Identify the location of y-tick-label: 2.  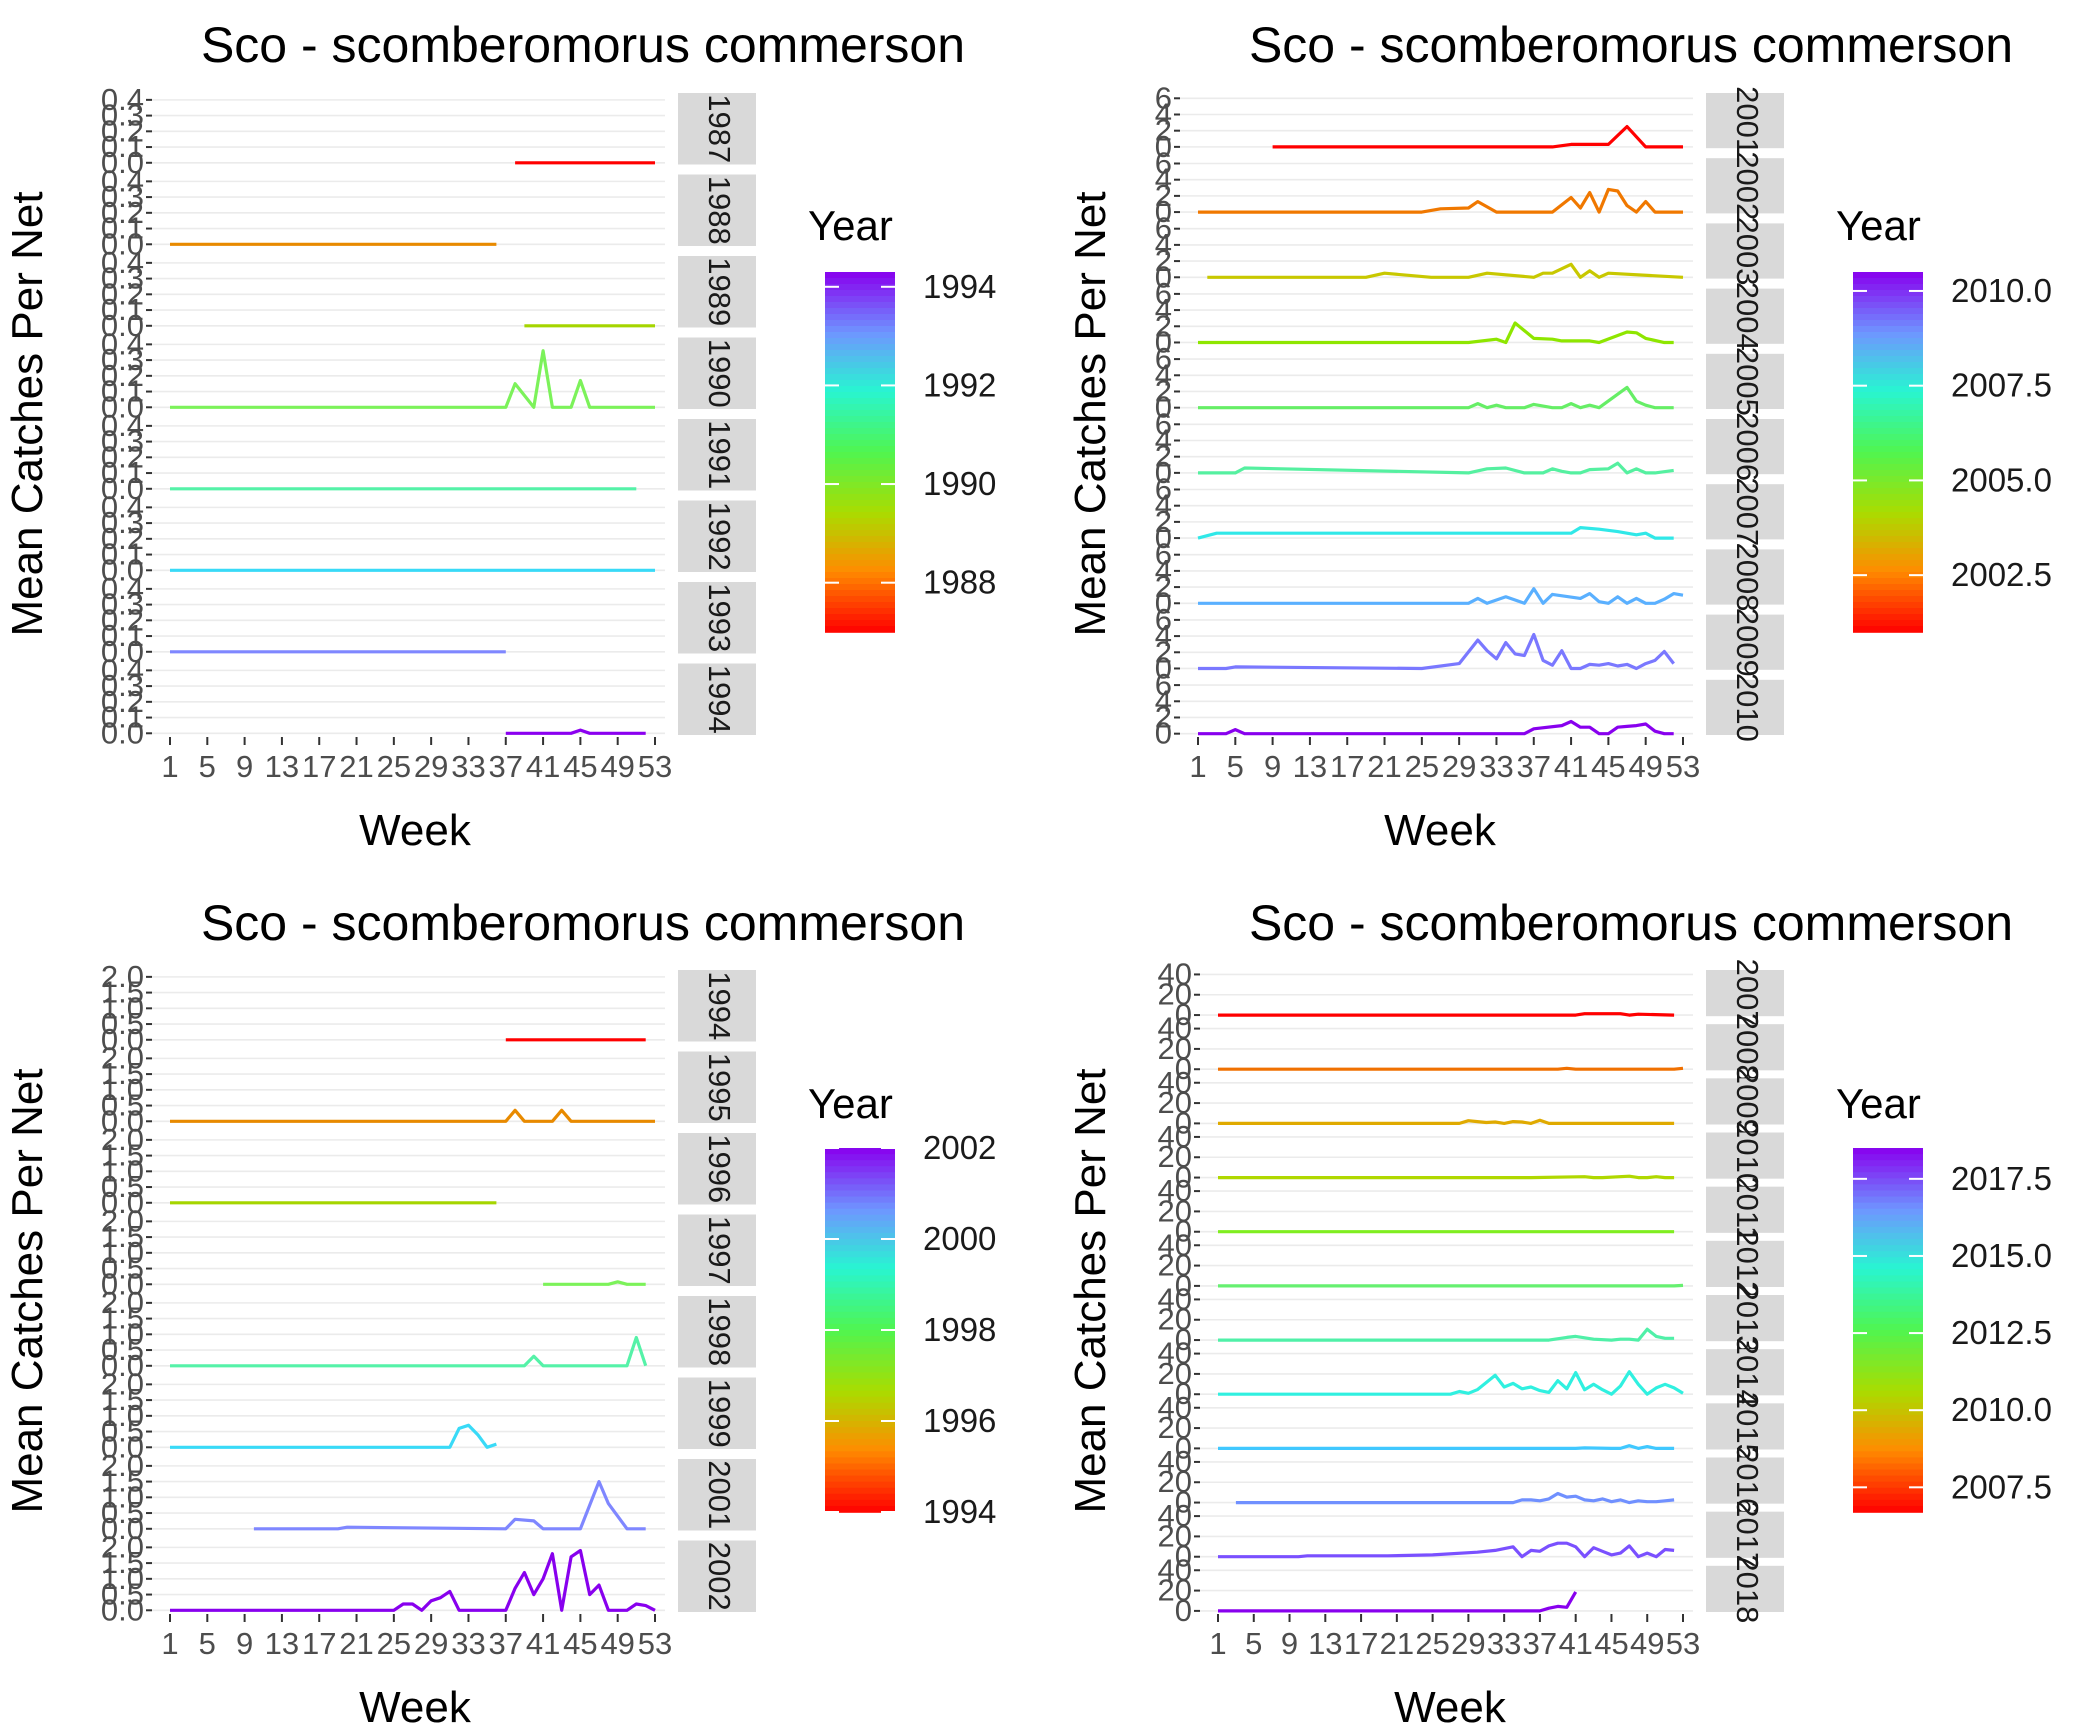
(1163, 716).